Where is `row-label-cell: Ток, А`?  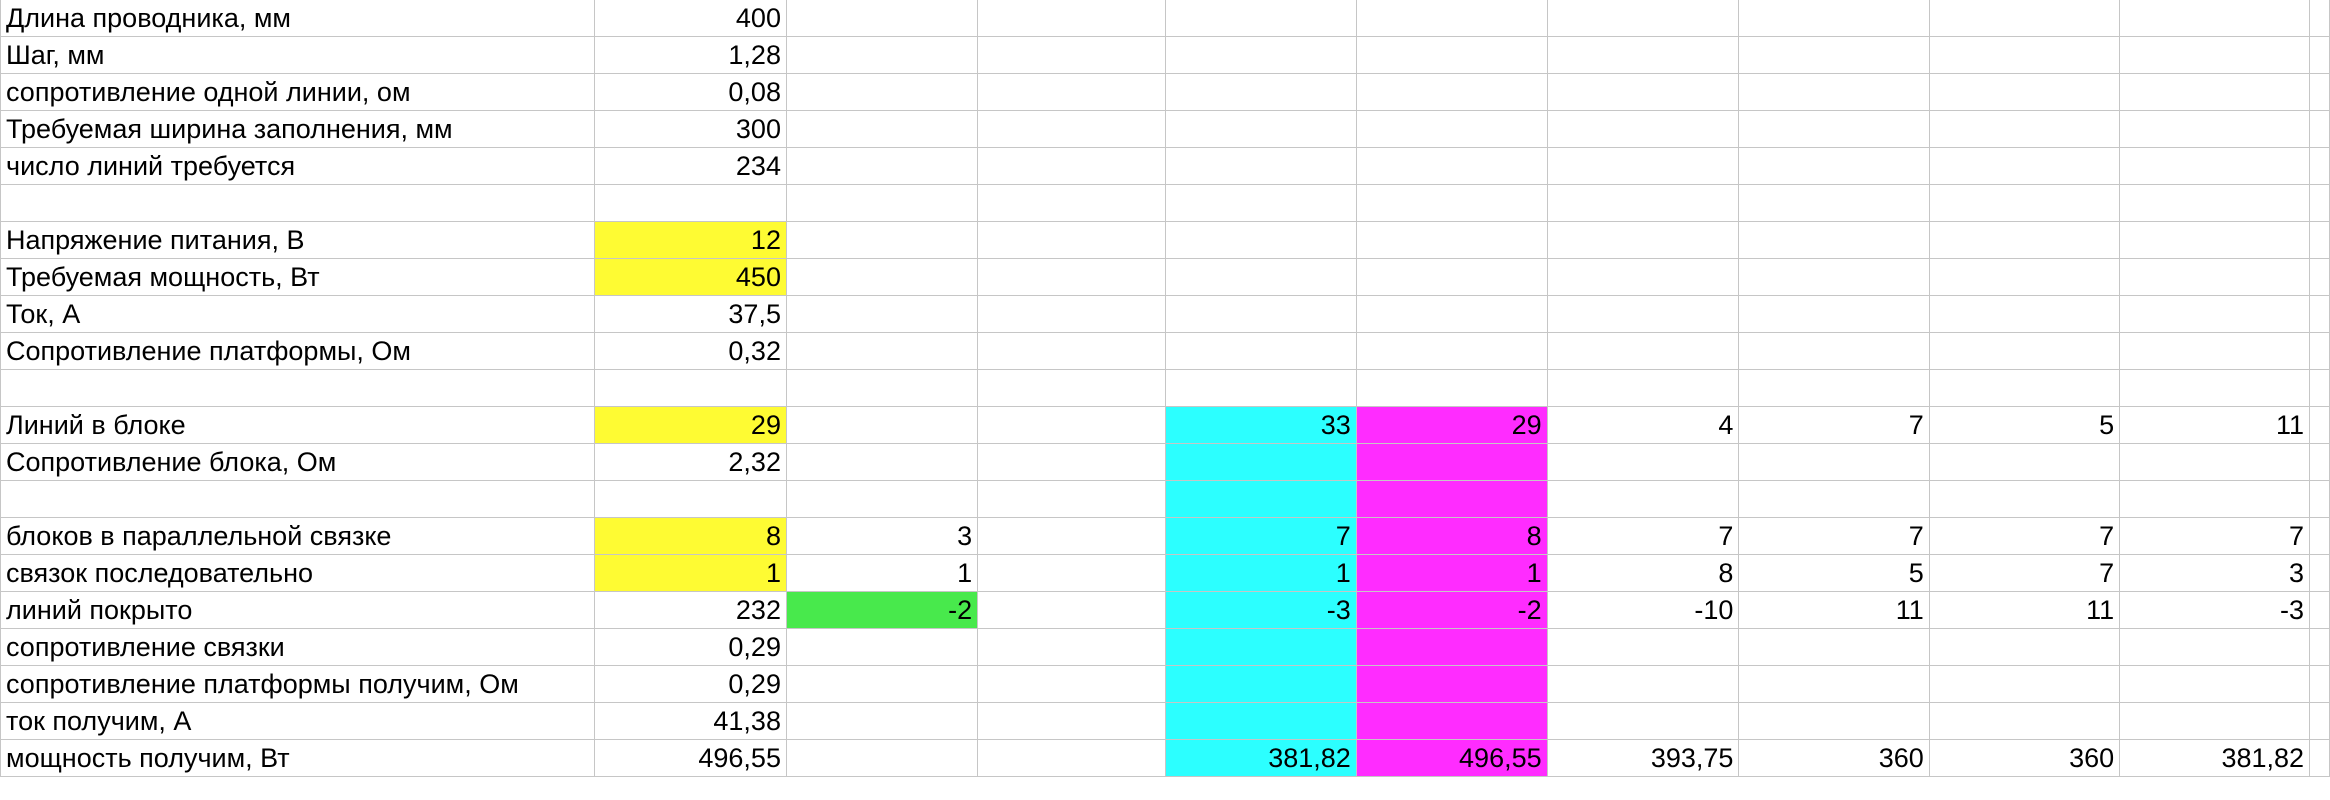 row-label-cell: Ток, А is located at coordinates (298, 314).